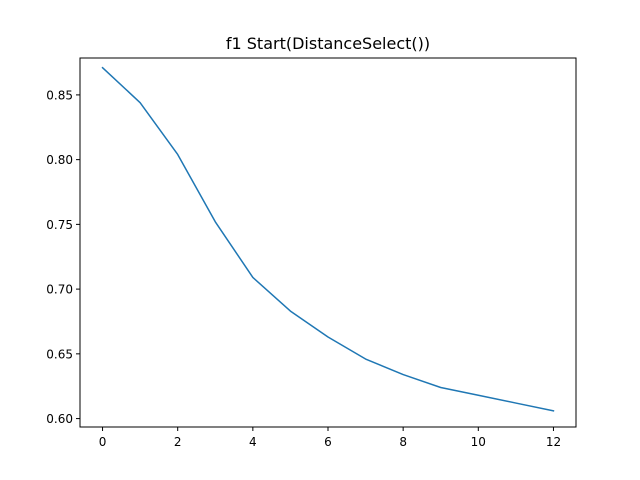  I want to click on chart-title: f1 Start(DistanceSelect()), so click(328, 43).